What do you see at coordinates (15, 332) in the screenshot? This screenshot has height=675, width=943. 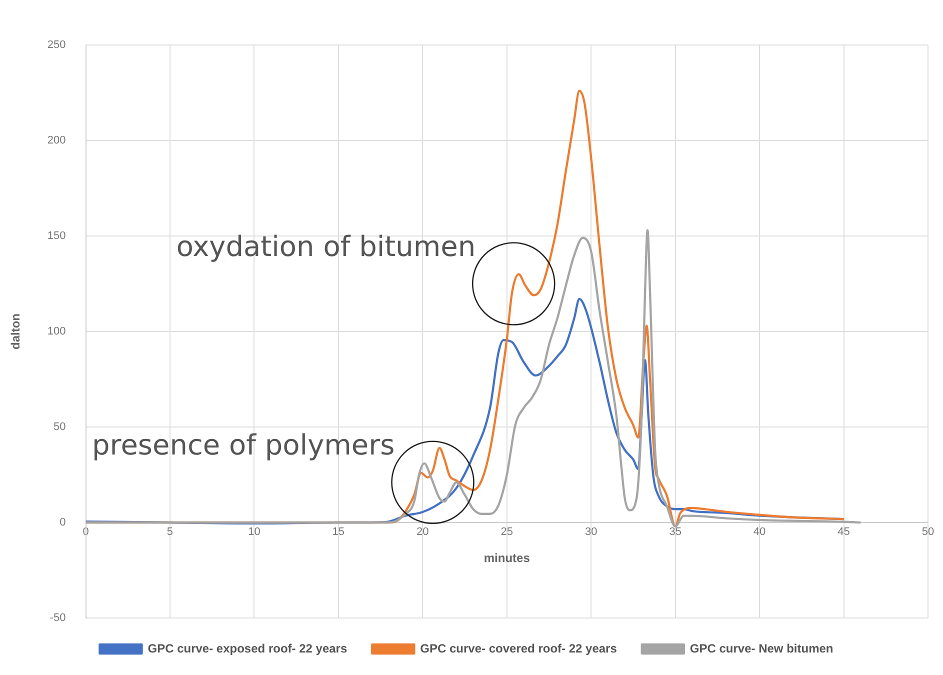 I see `y-axis-title: dalton` at bounding box center [15, 332].